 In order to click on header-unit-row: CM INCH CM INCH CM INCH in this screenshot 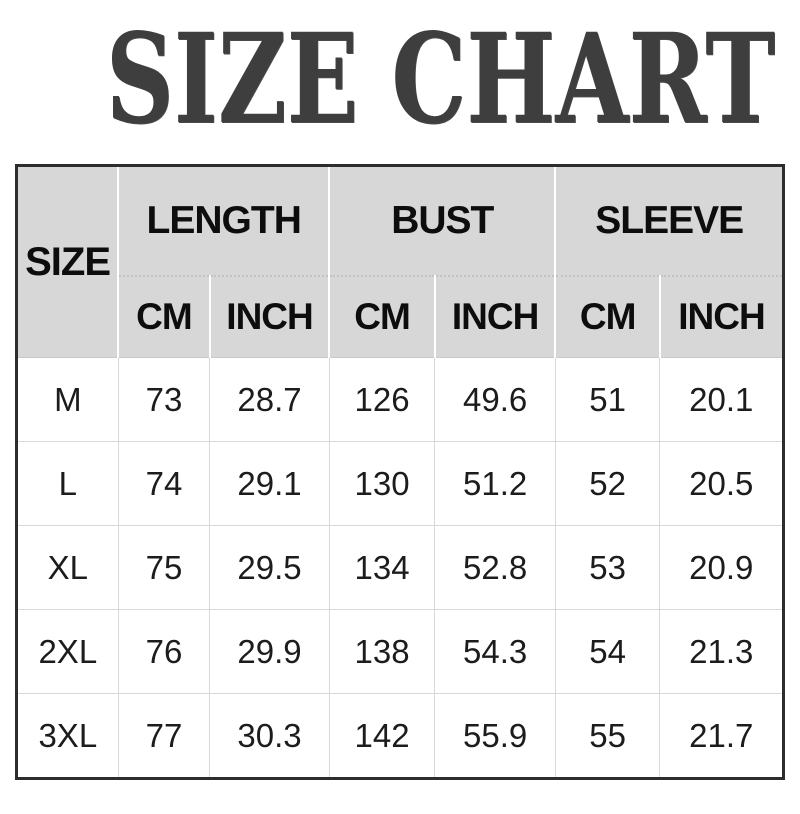, I will do `click(401, 317)`.